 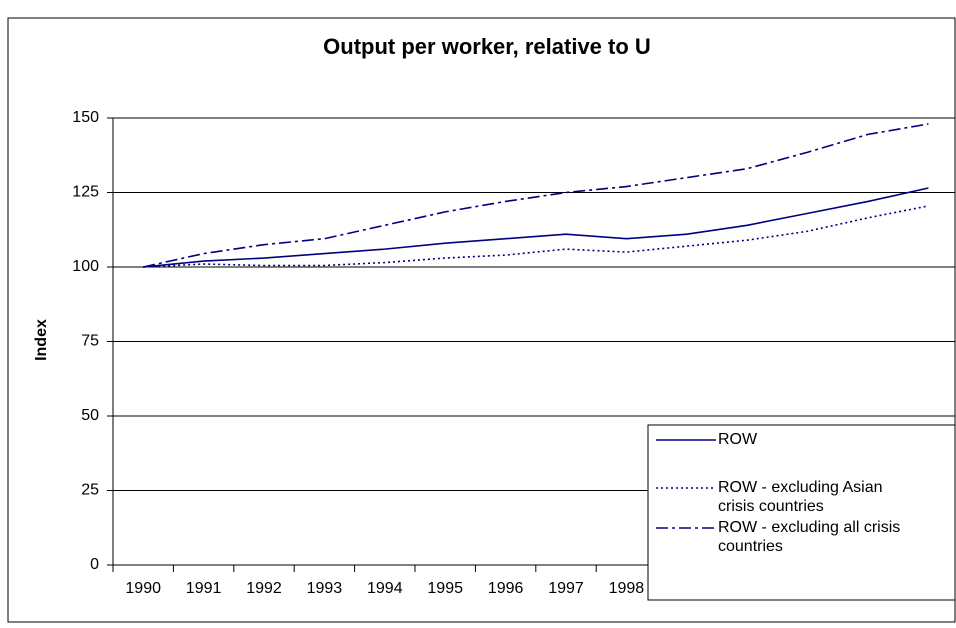 What do you see at coordinates (85, 117) in the screenshot?
I see `y-tick-label: 150` at bounding box center [85, 117].